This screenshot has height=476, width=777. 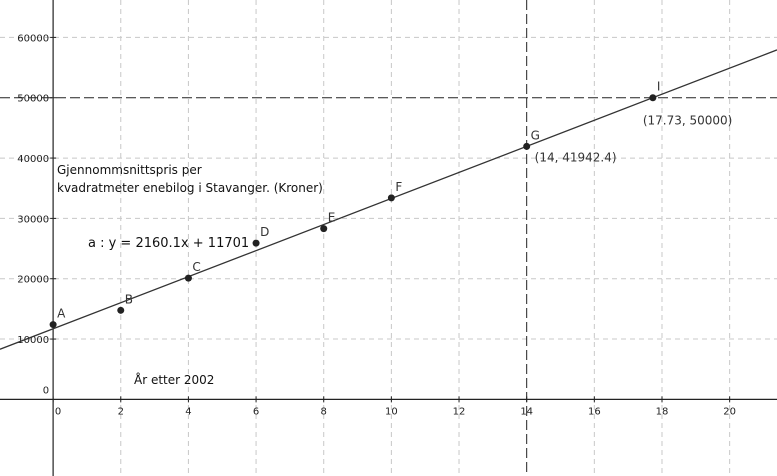 I want to click on x-axis-label: År etter 2002, so click(x=174, y=379).